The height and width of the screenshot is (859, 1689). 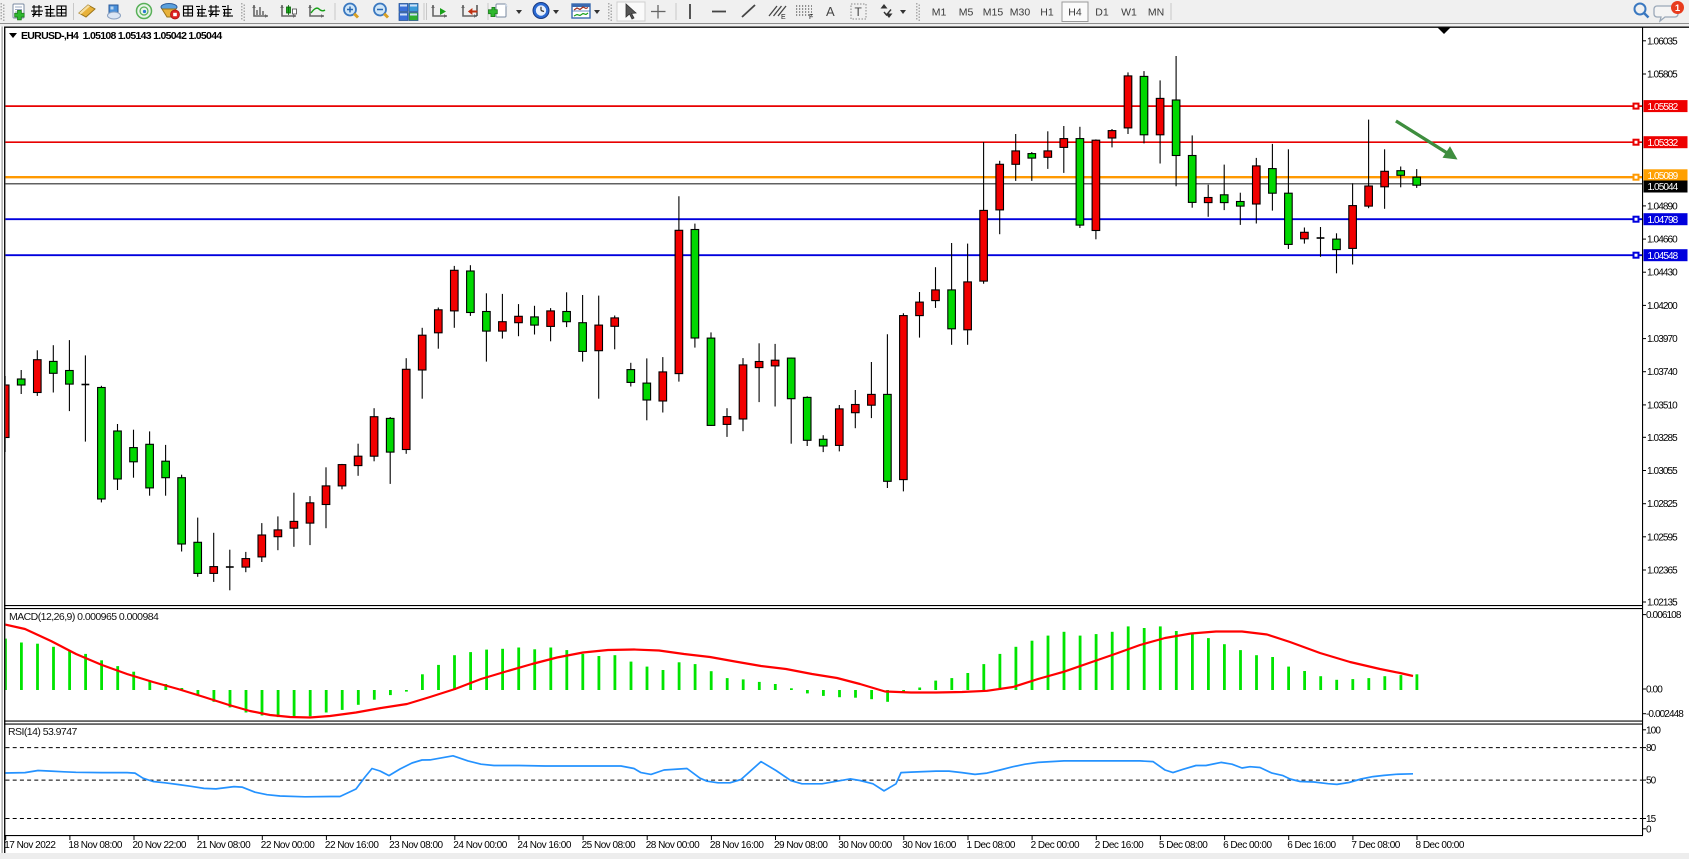 What do you see at coordinates (1075, 12) in the screenshot?
I see `svg-text: H4` at bounding box center [1075, 12].